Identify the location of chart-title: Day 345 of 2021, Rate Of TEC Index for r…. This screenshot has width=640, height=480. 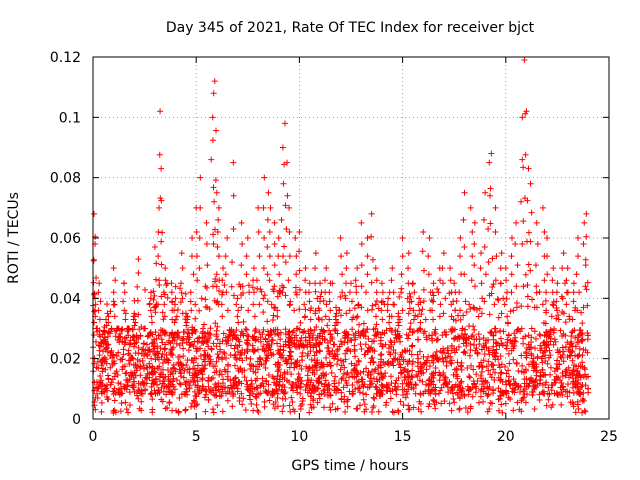
(350, 28).